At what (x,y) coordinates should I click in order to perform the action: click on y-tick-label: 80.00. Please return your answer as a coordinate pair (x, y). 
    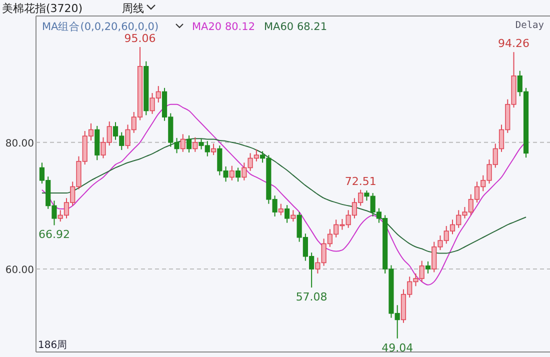
    Looking at the image, I should click on (19, 144).